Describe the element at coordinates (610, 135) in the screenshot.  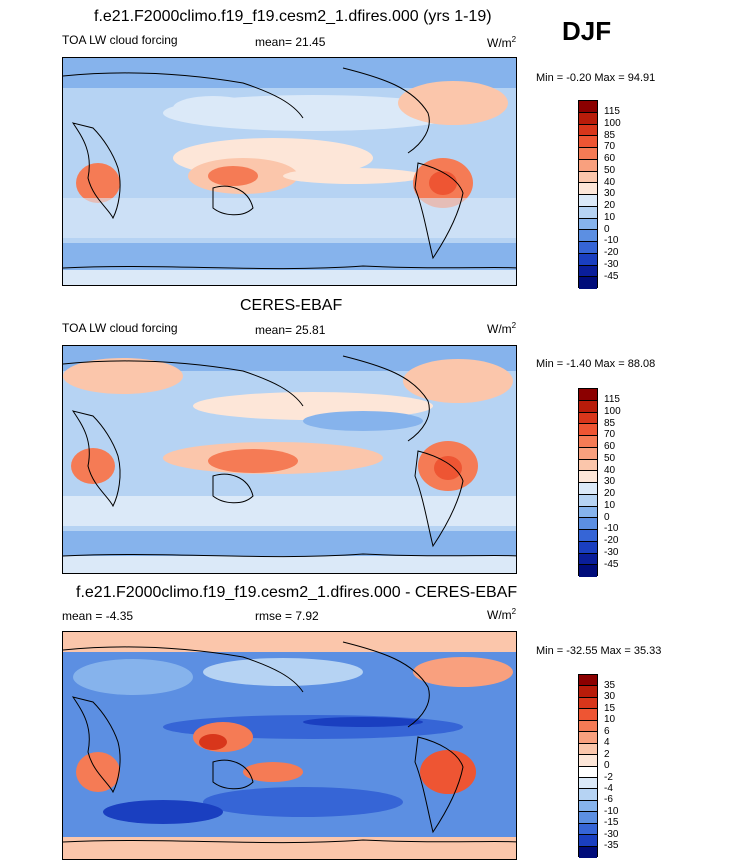
I see `panel1-tick: 85` at that location.